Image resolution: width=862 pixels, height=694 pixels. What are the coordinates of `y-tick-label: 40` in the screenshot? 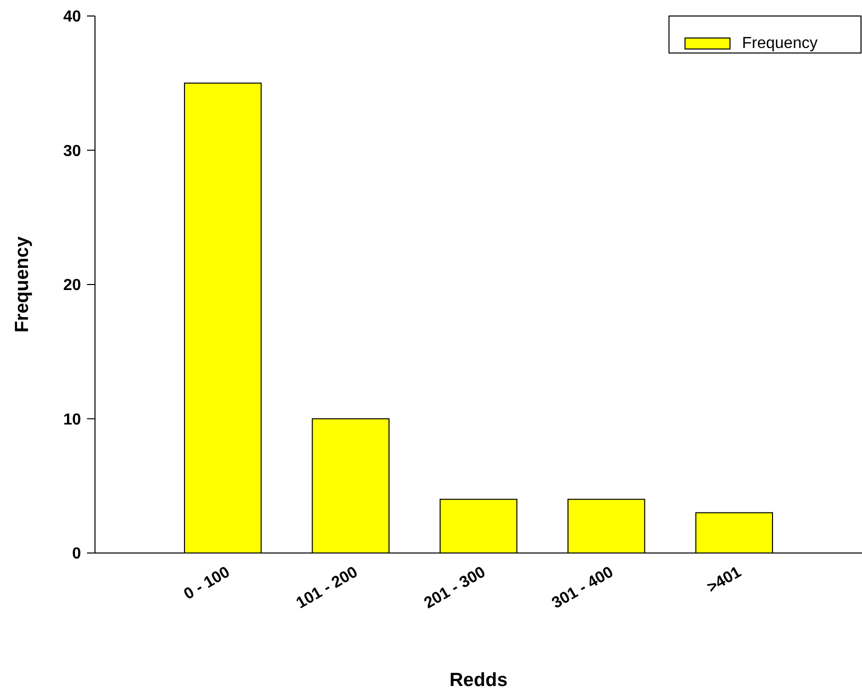 It's located at (72, 17).